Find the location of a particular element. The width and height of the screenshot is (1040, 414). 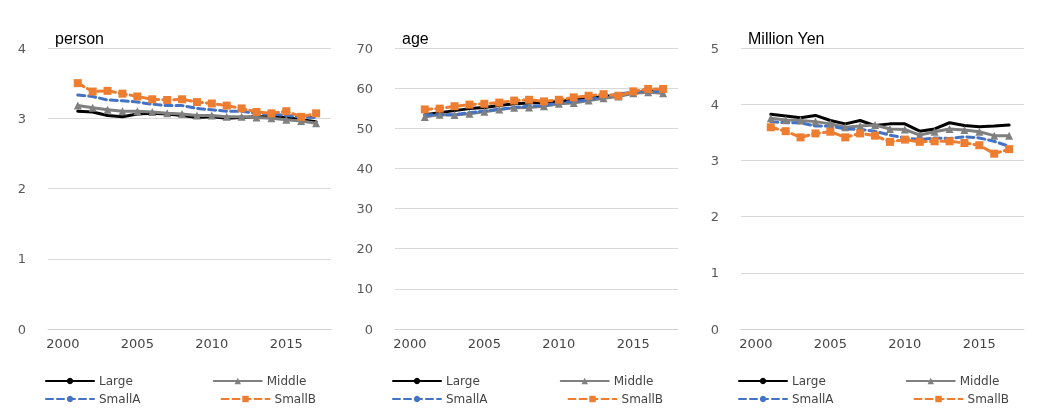

y-tick-label: 70 is located at coordinates (364, 48).